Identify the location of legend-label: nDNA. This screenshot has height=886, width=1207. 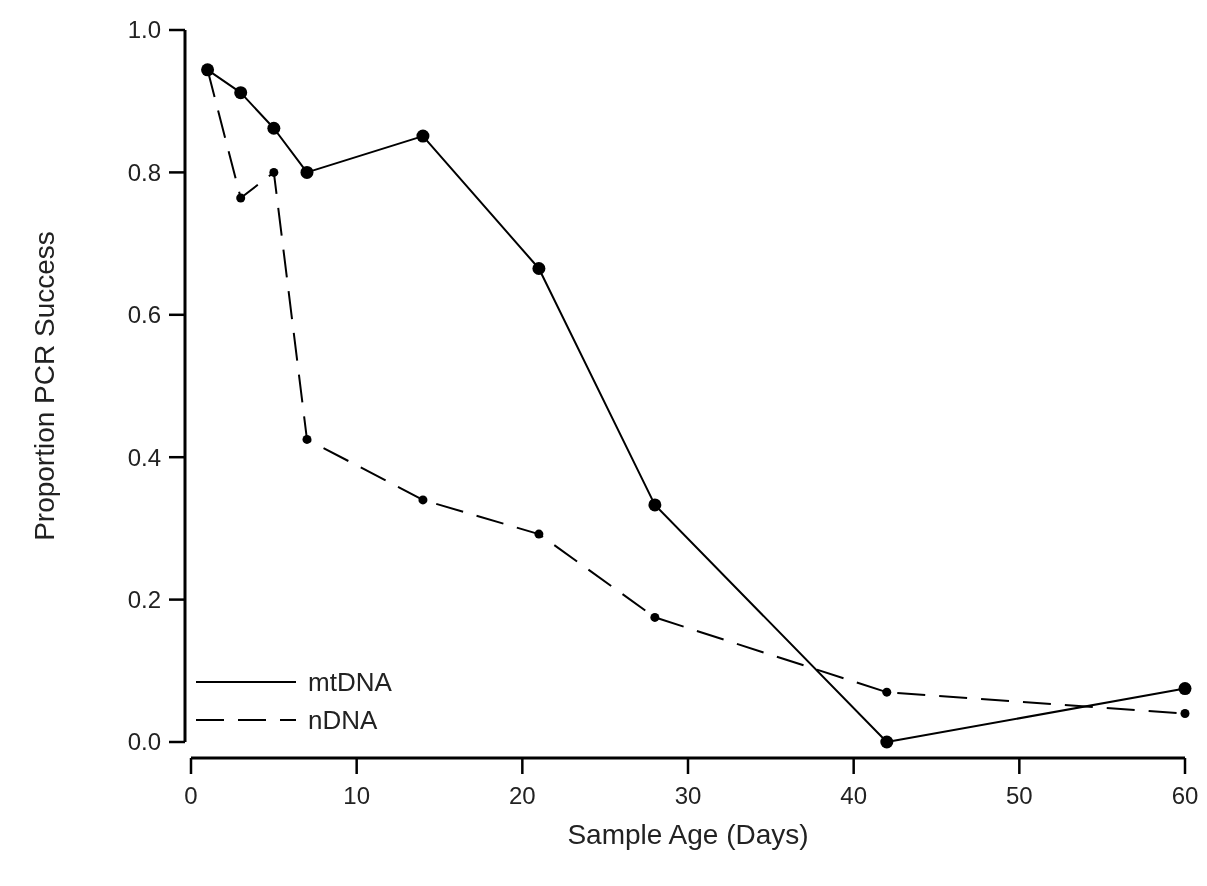
(343, 720).